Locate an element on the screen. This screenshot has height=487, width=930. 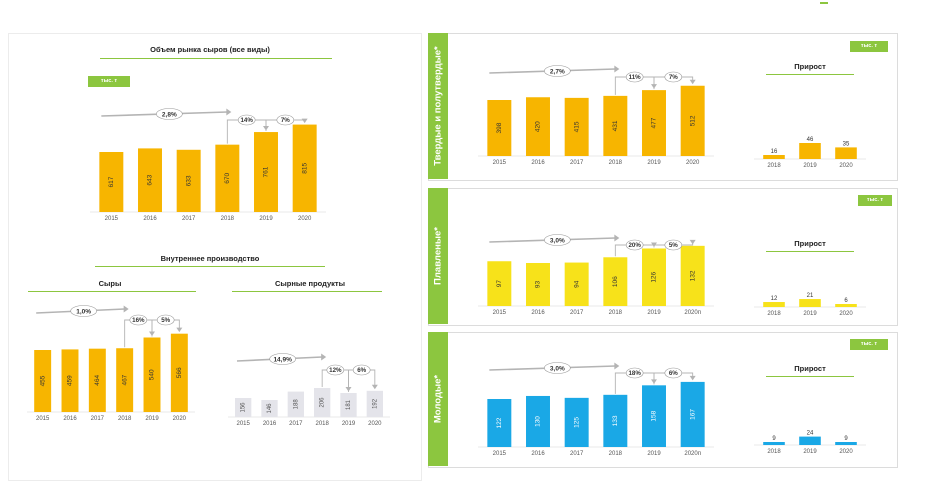
products-value-label: 206 is located at coordinates (323, 402).